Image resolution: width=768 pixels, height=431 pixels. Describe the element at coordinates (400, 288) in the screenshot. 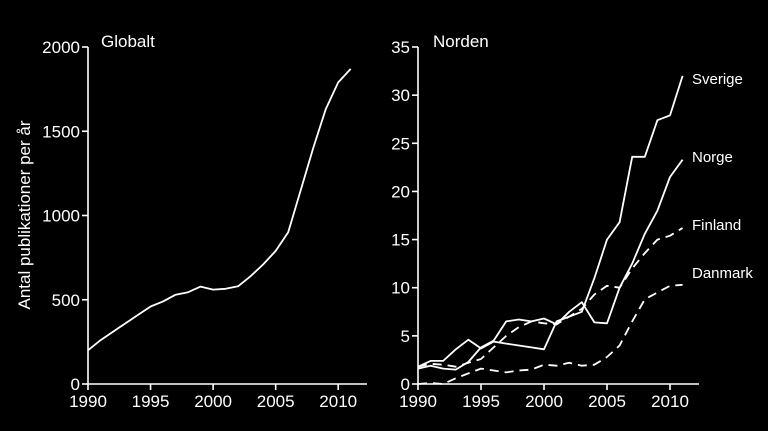

I see `norden-y-tick-label: 10` at that location.